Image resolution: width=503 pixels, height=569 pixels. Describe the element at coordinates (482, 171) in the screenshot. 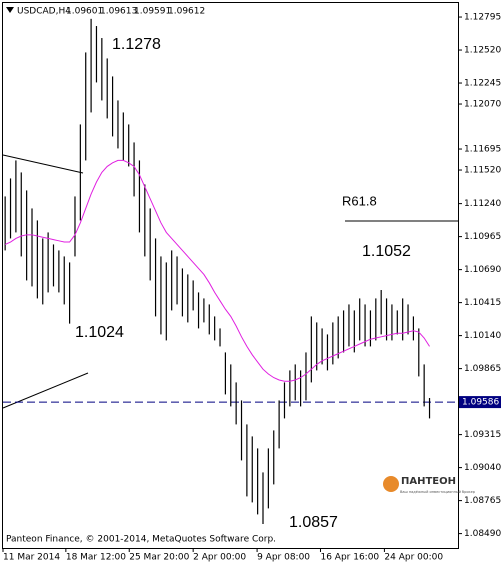

I see `y-tick-label: 1.11520` at that location.